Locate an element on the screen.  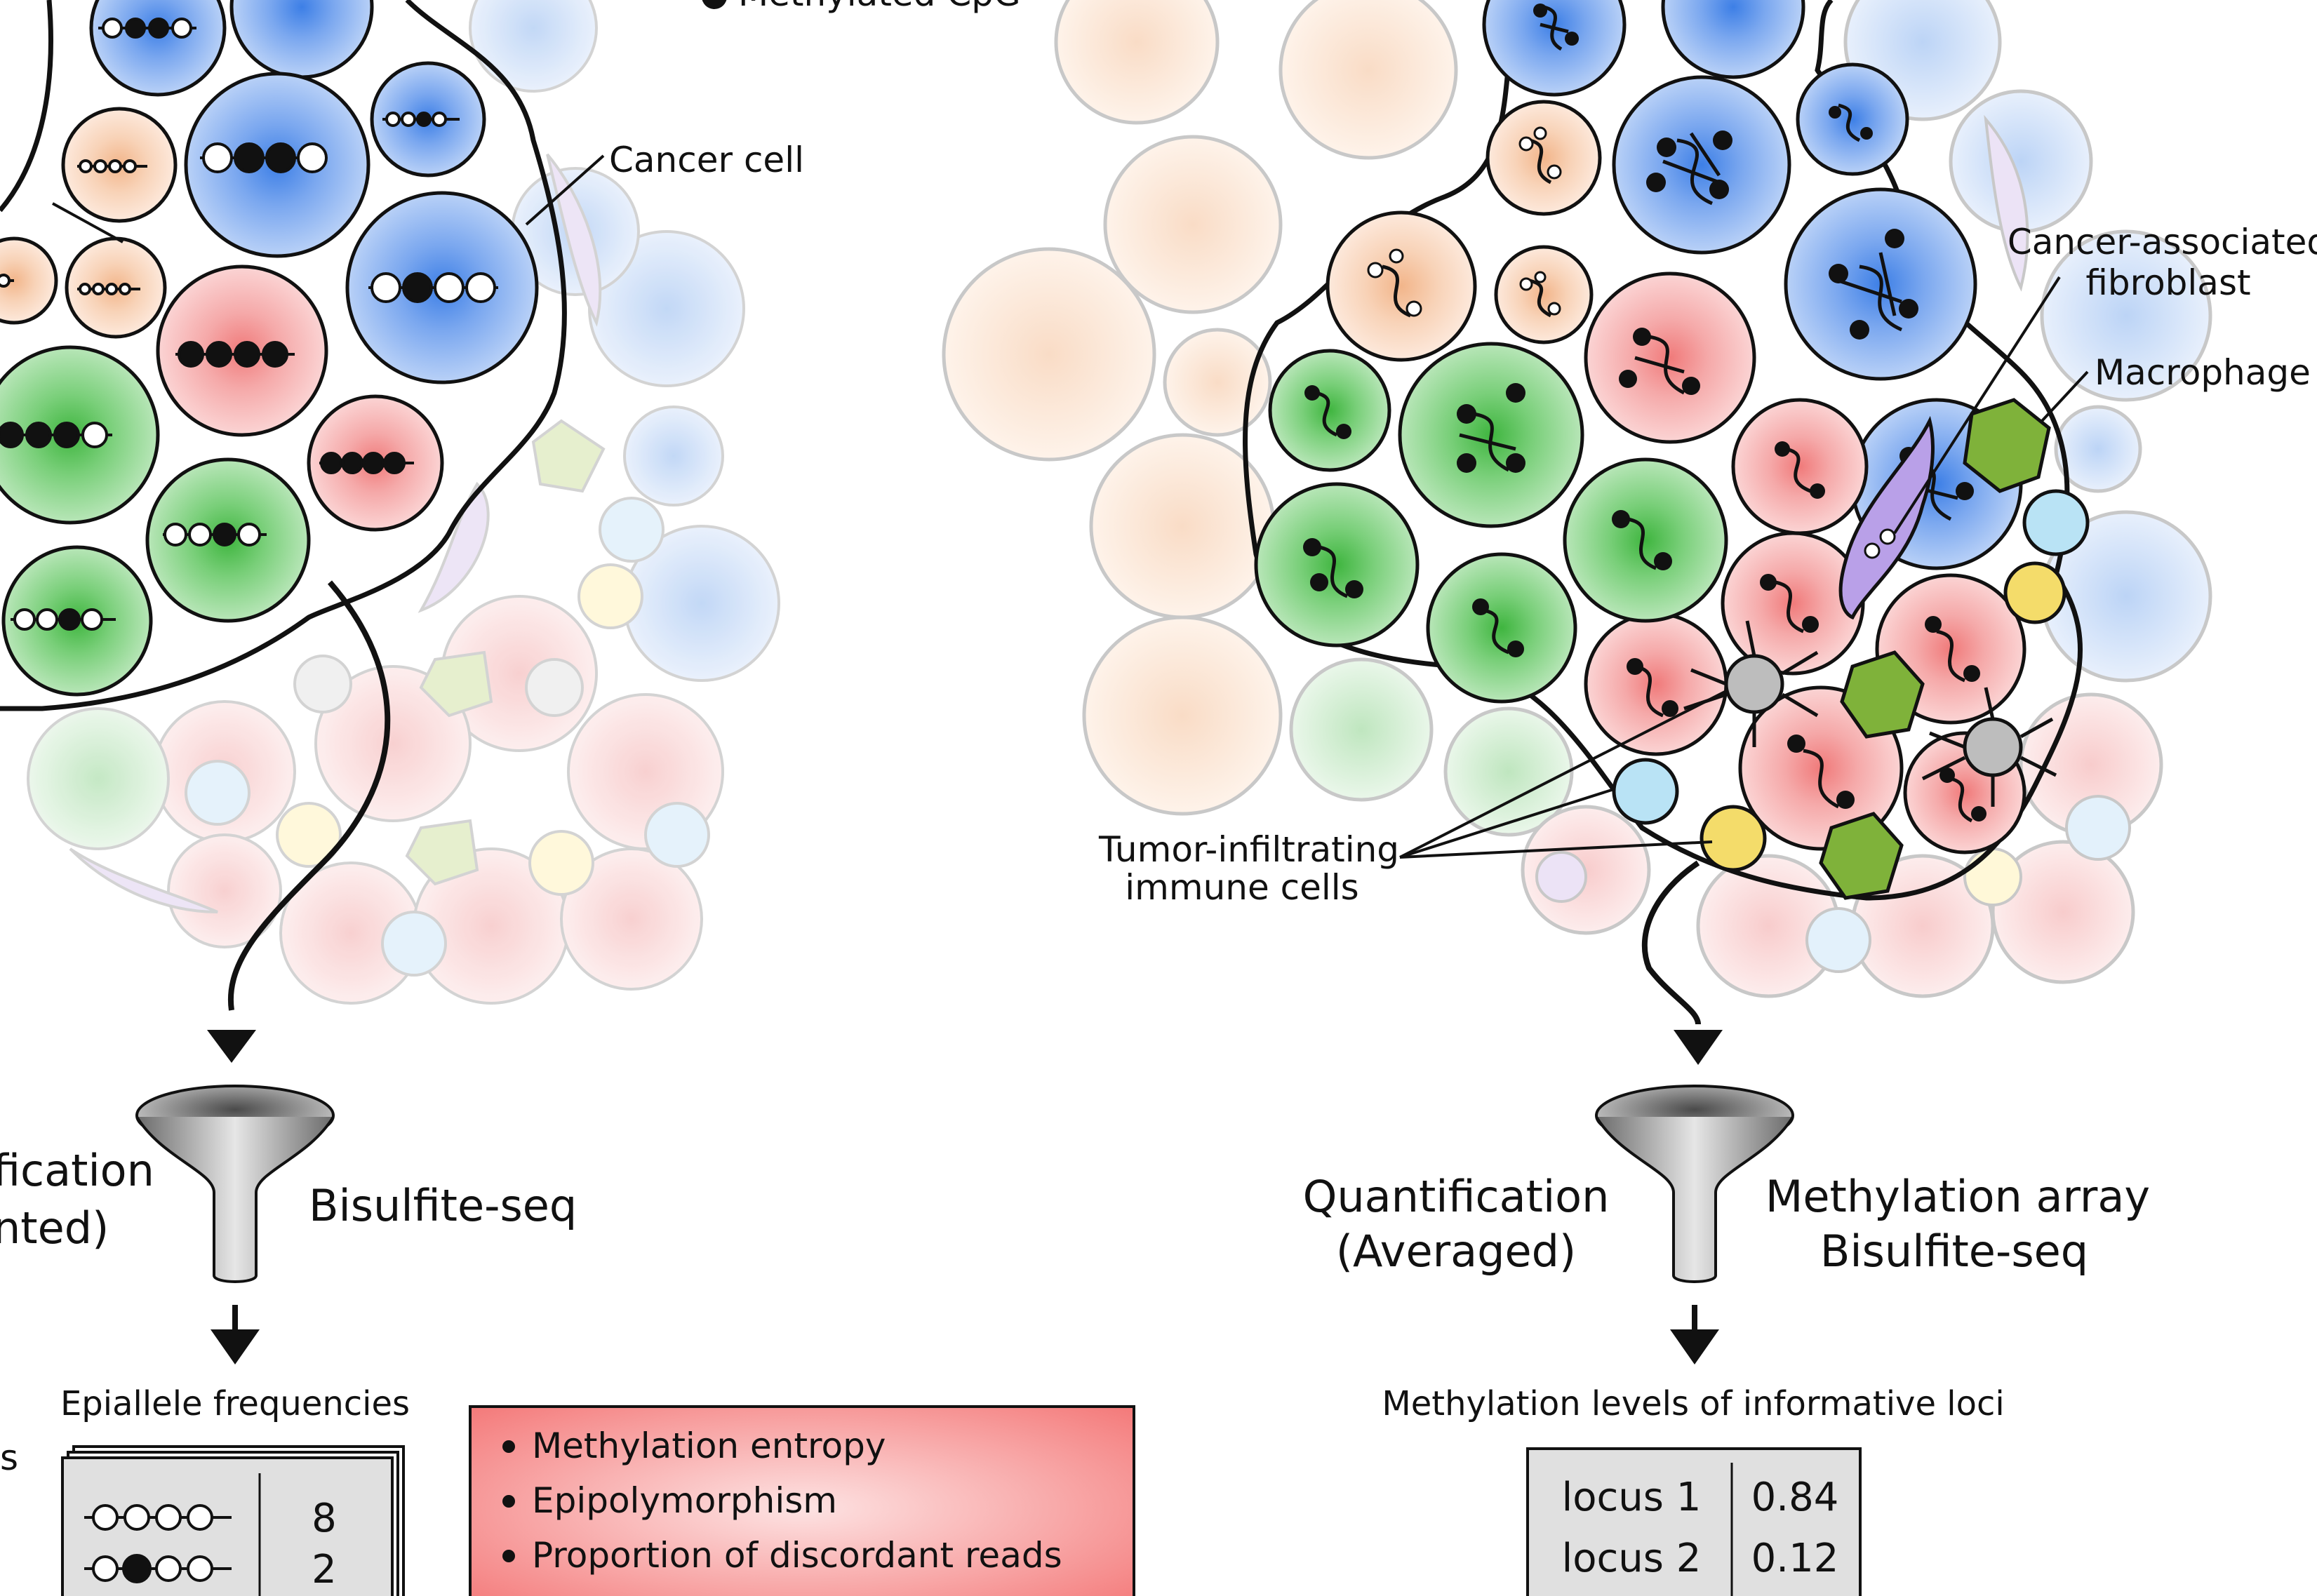
legend-methylated-cpg: Methylated CpG is located at coordinates (879, 7).